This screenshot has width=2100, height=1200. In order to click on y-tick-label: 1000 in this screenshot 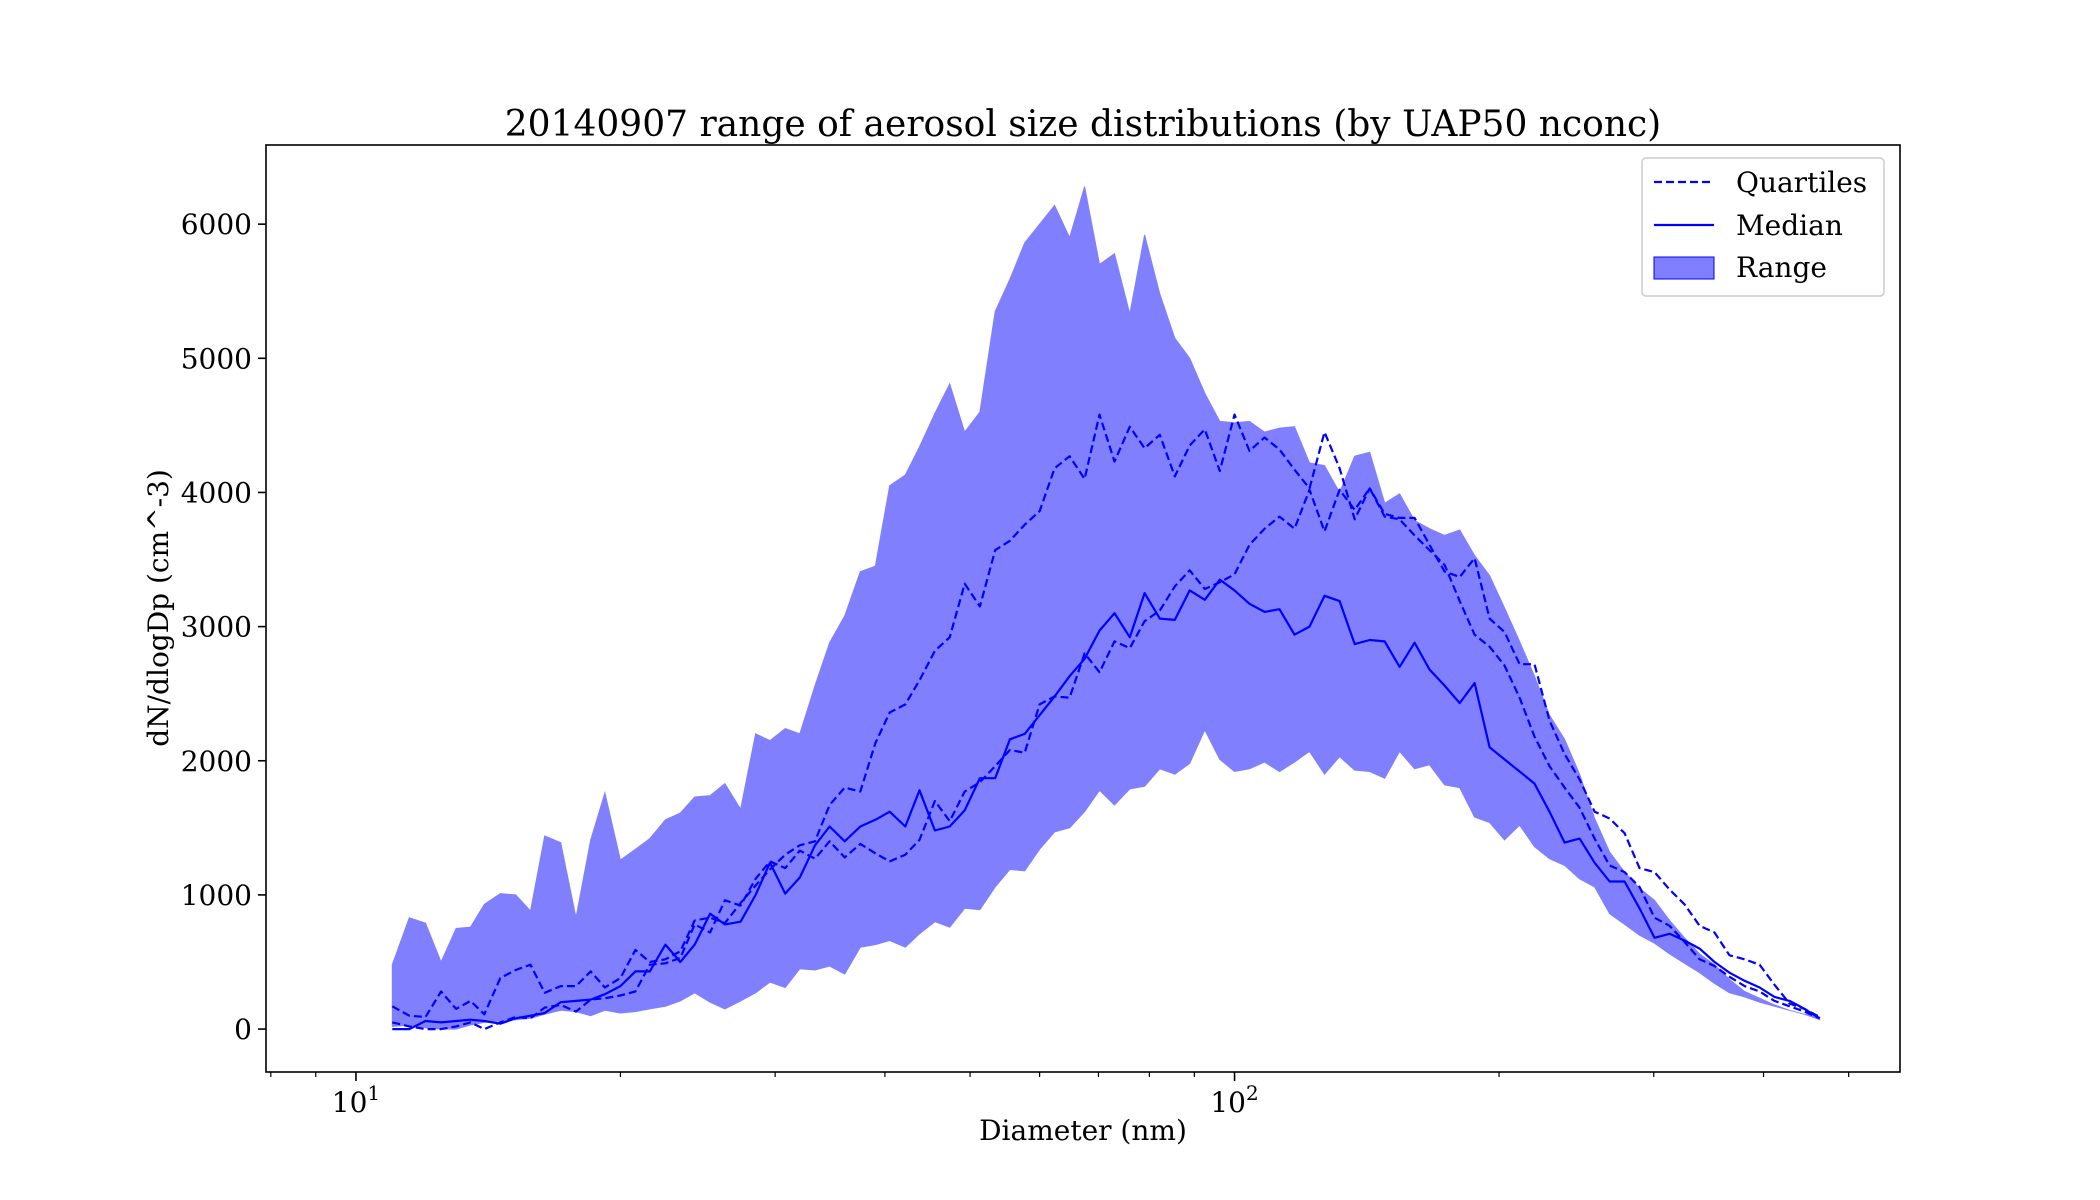, I will do `click(216, 895)`.